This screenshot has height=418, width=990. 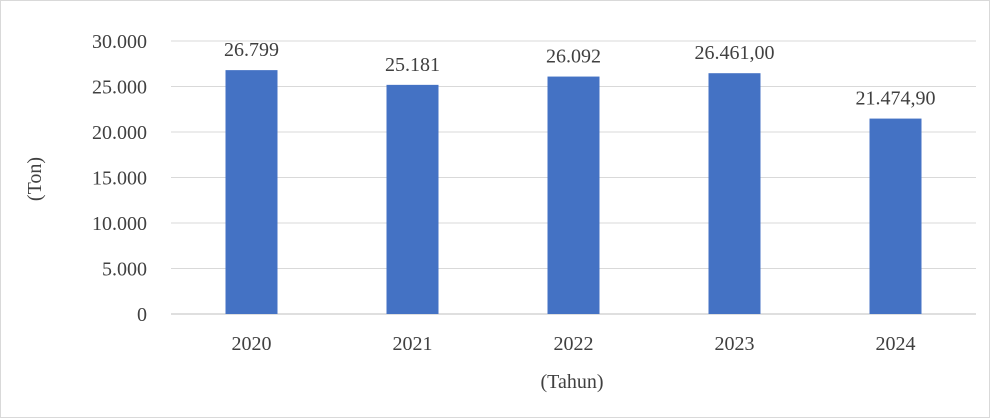 What do you see at coordinates (896, 99) in the screenshot?
I see `data-label-2024: 21.474,90` at bounding box center [896, 99].